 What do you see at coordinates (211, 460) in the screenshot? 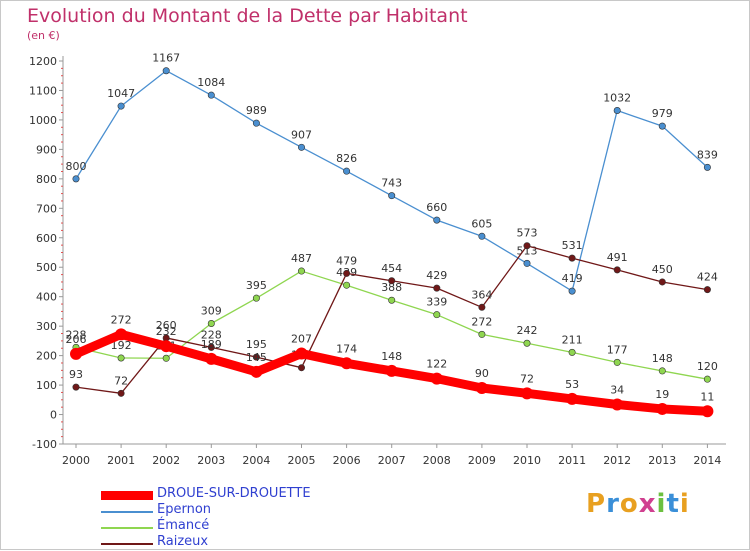
I see `x-tick-label: 2003` at bounding box center [211, 460].